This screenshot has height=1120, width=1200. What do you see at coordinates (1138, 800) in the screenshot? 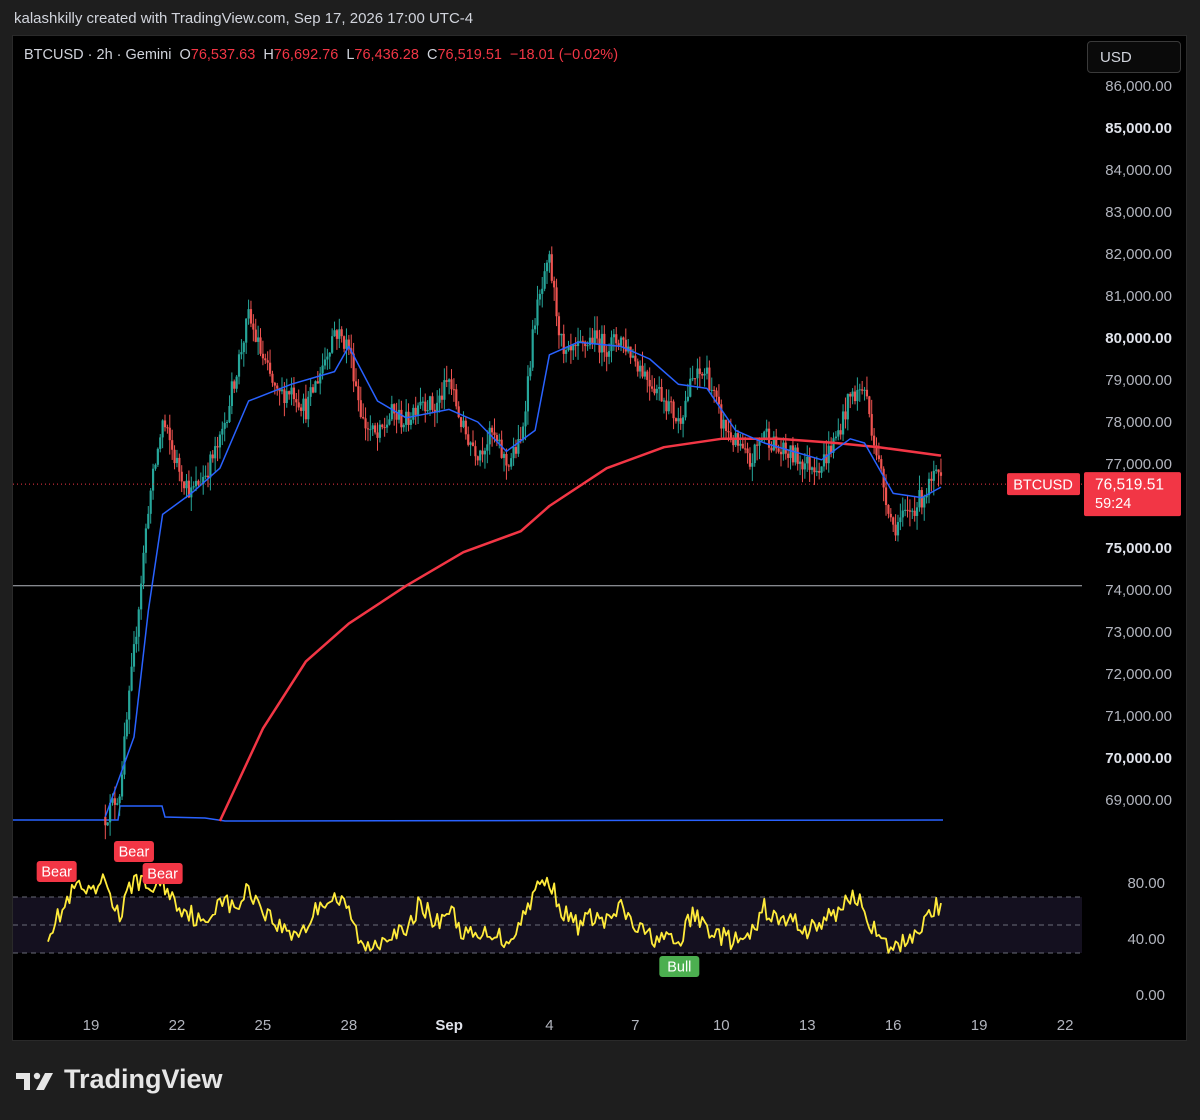
I see `price-tick-label: 69,000.00` at bounding box center [1138, 800].